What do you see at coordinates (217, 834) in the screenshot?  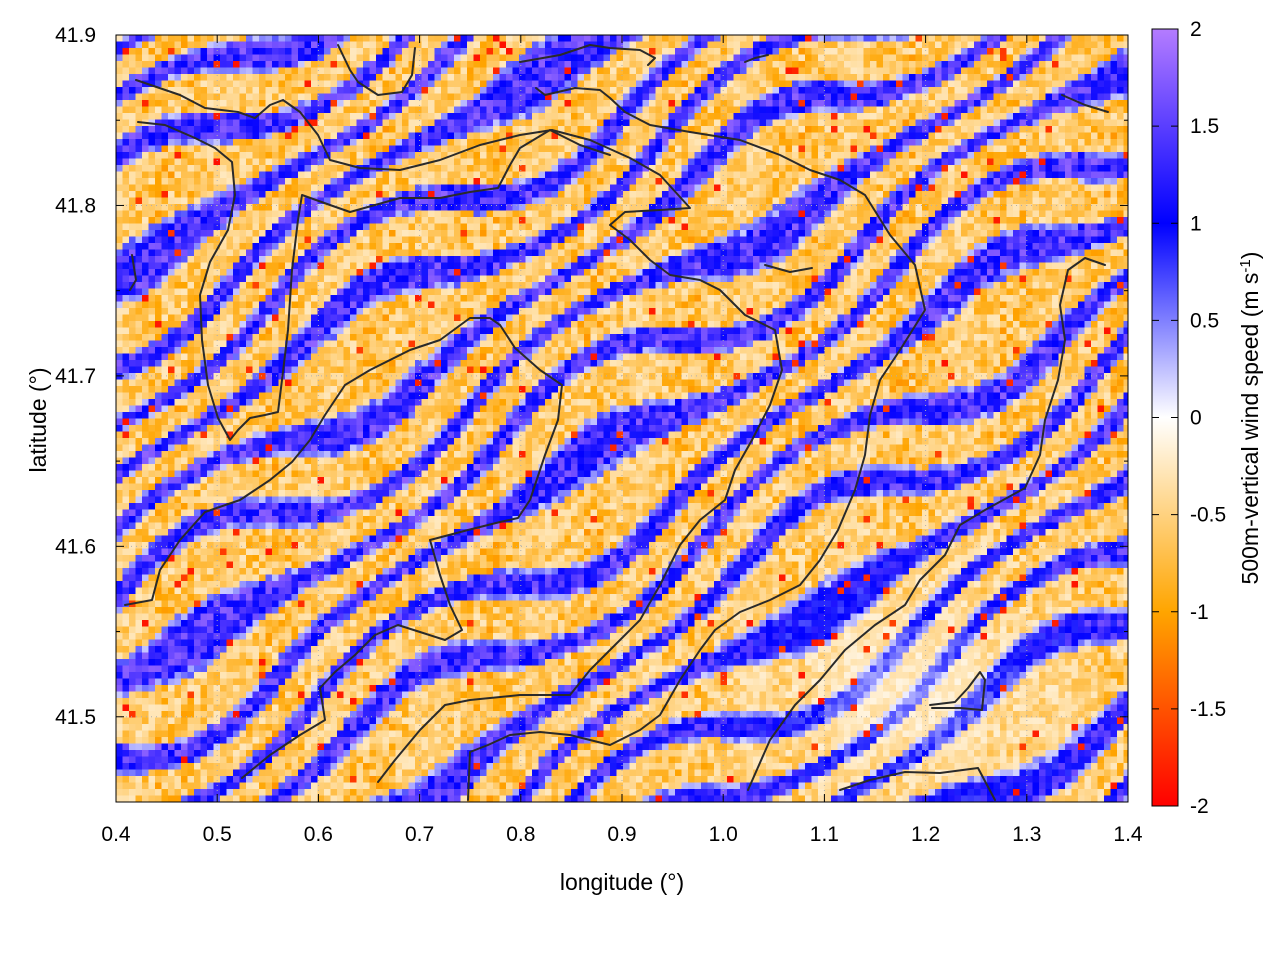 I see `x-tick-label: 0.5` at bounding box center [217, 834].